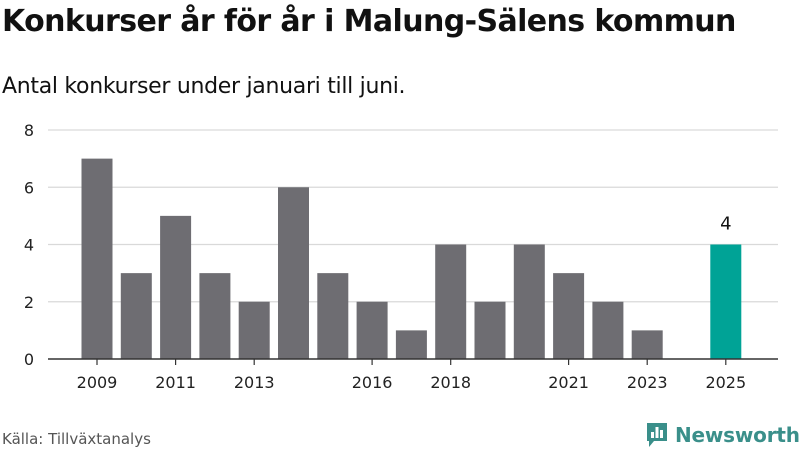 Image resolution: width=800 pixels, height=450 pixels. What do you see at coordinates (175, 382) in the screenshot?
I see `x-tick-label: 2011` at bounding box center [175, 382].